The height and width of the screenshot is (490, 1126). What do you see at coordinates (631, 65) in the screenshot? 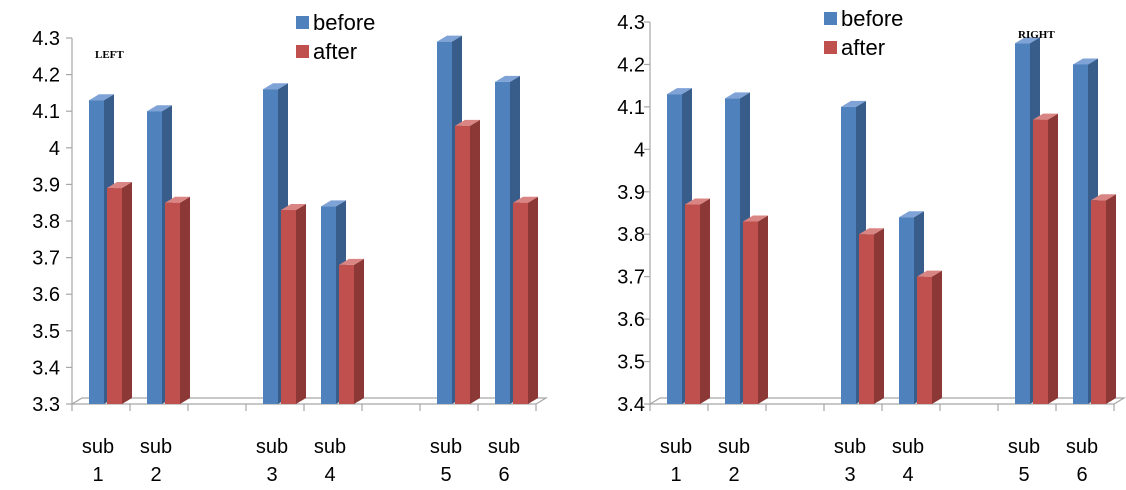
I see `right-y-tick-label: 4.2` at bounding box center [631, 65].